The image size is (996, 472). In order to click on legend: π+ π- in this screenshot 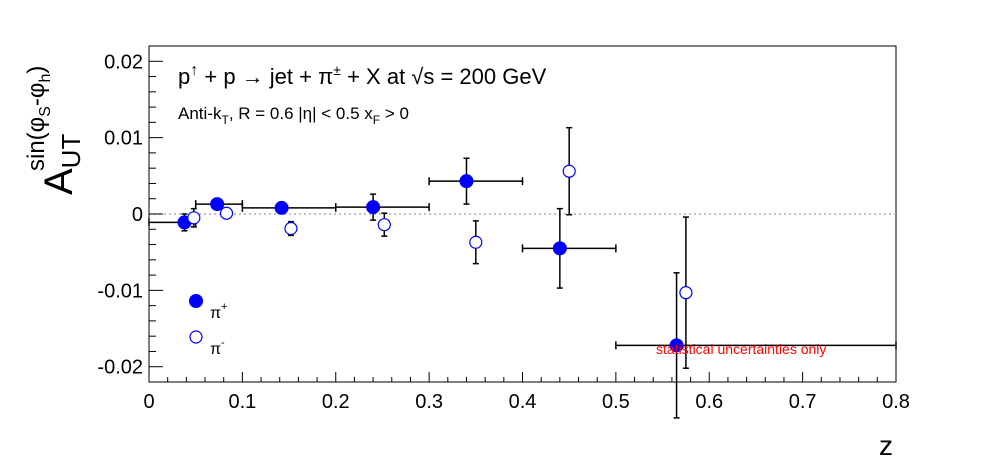, I will do `click(208, 326)`.